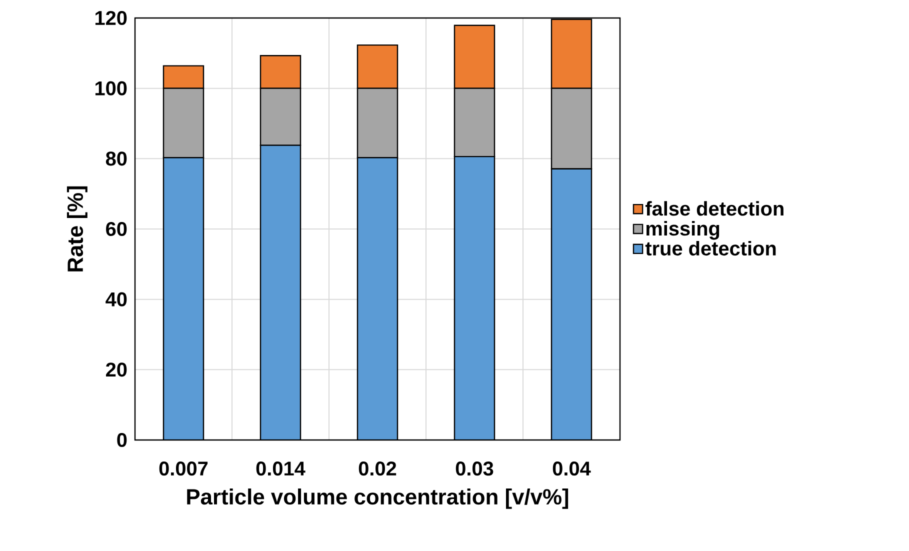  I want to click on legend-label: missing, so click(683, 230).